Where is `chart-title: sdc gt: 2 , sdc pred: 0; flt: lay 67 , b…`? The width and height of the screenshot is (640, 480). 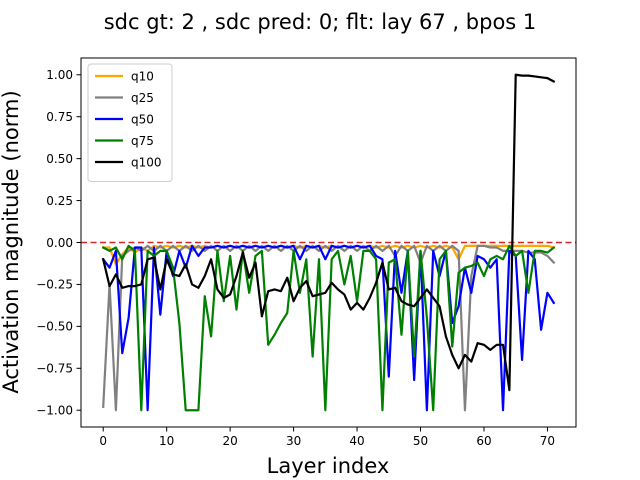 chart-title: sdc gt: 2 , sdc pred: 0; flt: lay 67 , b… is located at coordinates (320, 22).